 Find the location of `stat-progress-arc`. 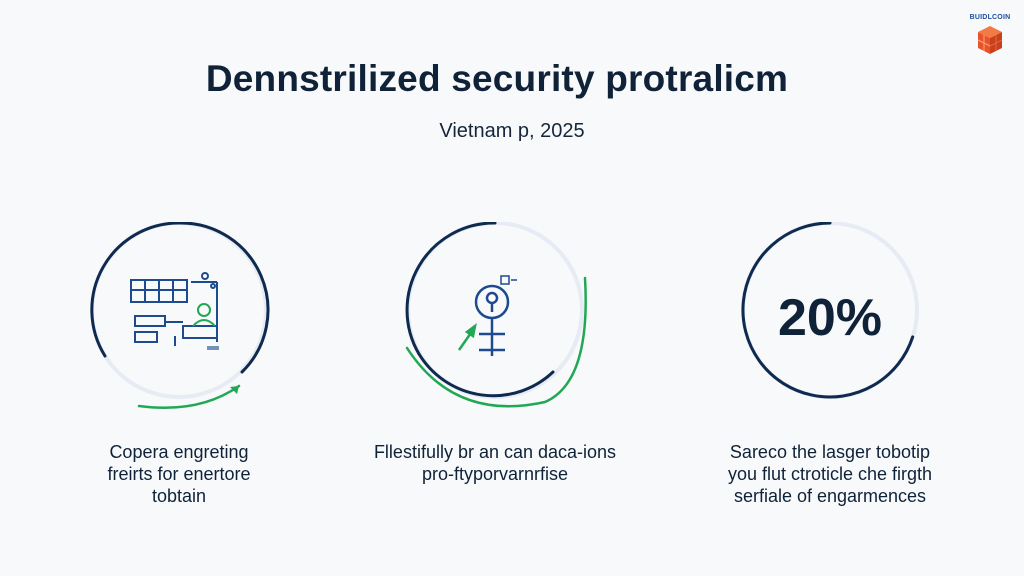

stat-progress-arc is located at coordinates (828, 310).